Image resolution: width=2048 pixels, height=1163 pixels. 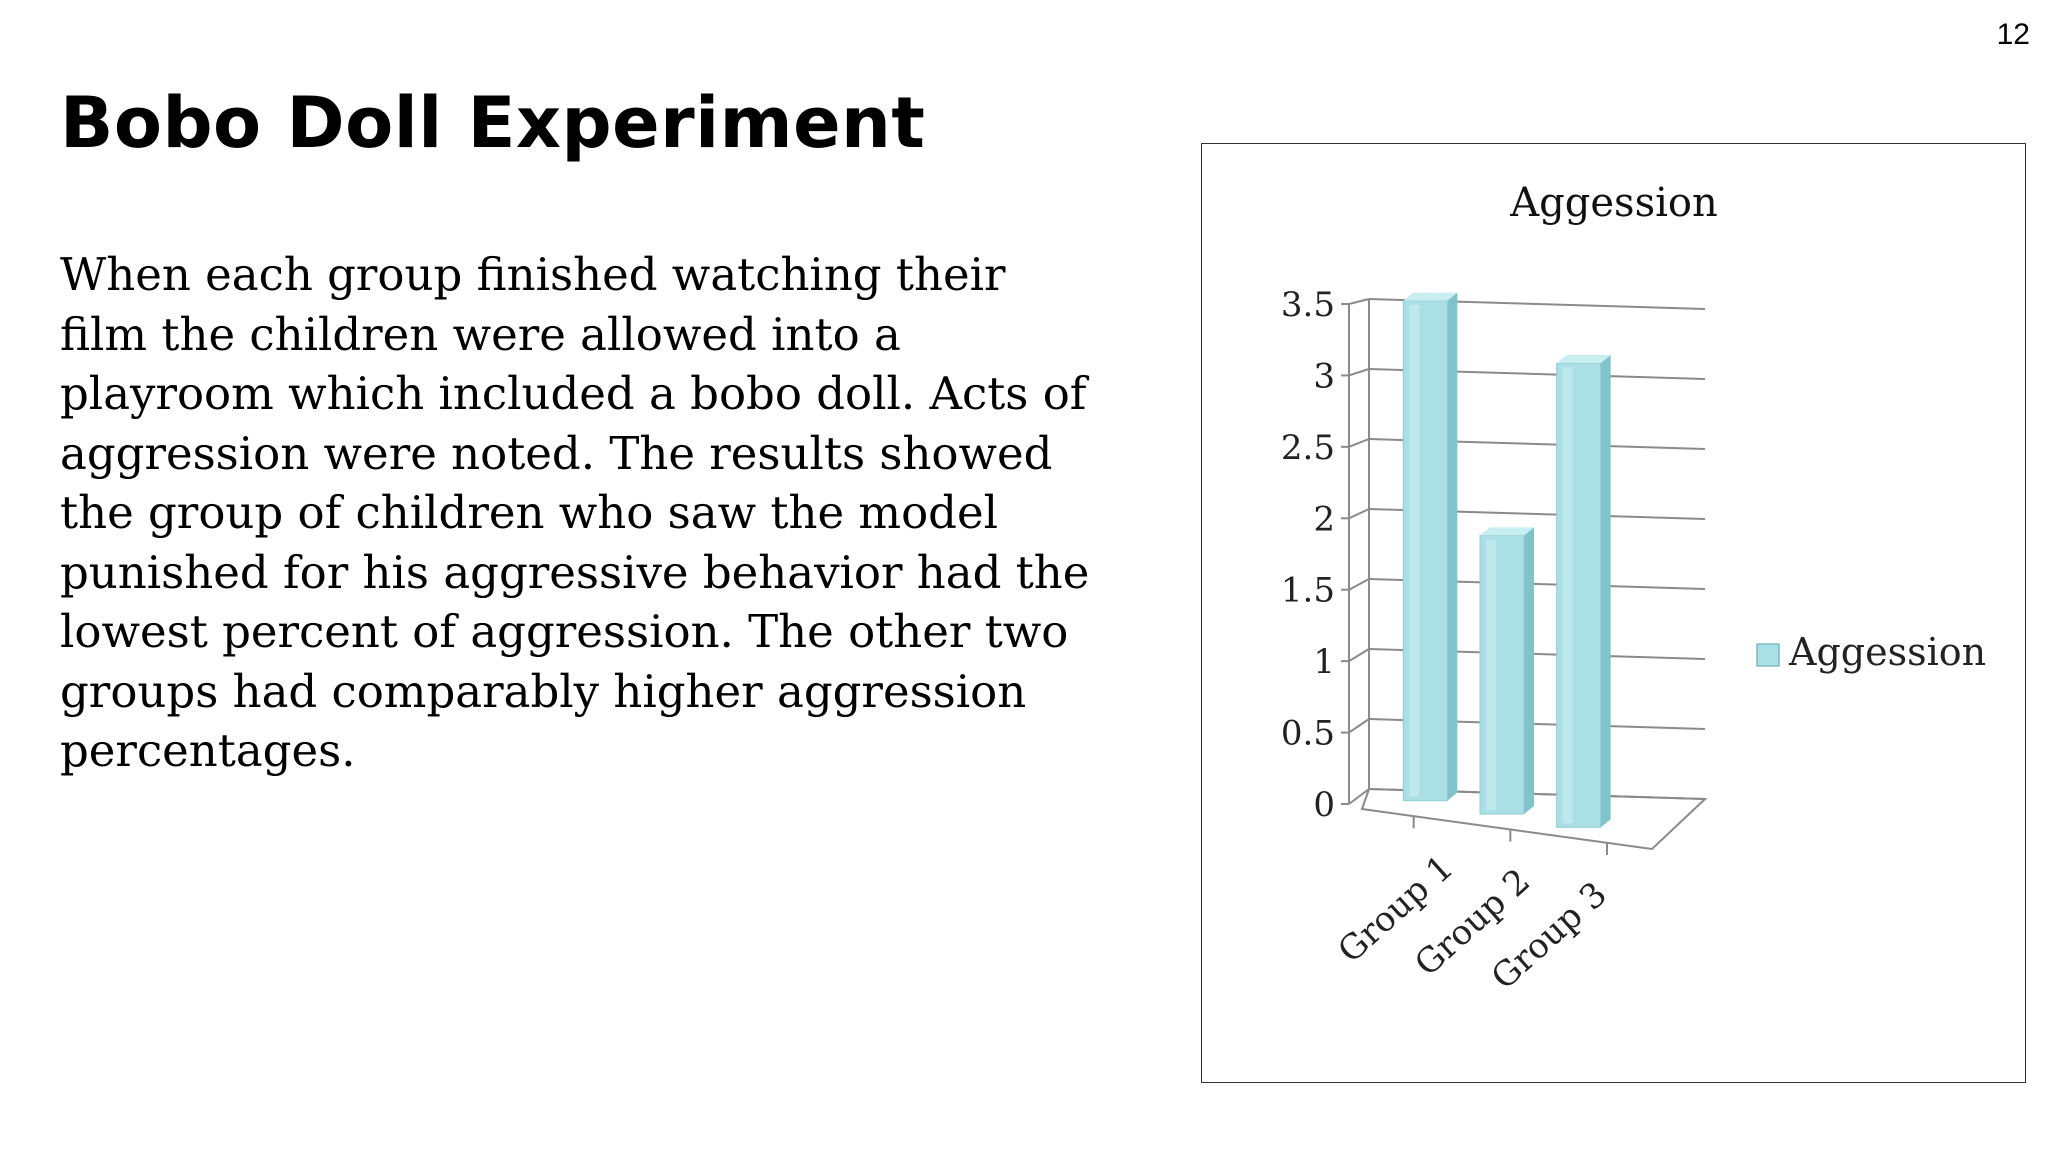 What do you see at coordinates (1308, 591) in the screenshot?
I see `y-tick-label: 1.5` at bounding box center [1308, 591].